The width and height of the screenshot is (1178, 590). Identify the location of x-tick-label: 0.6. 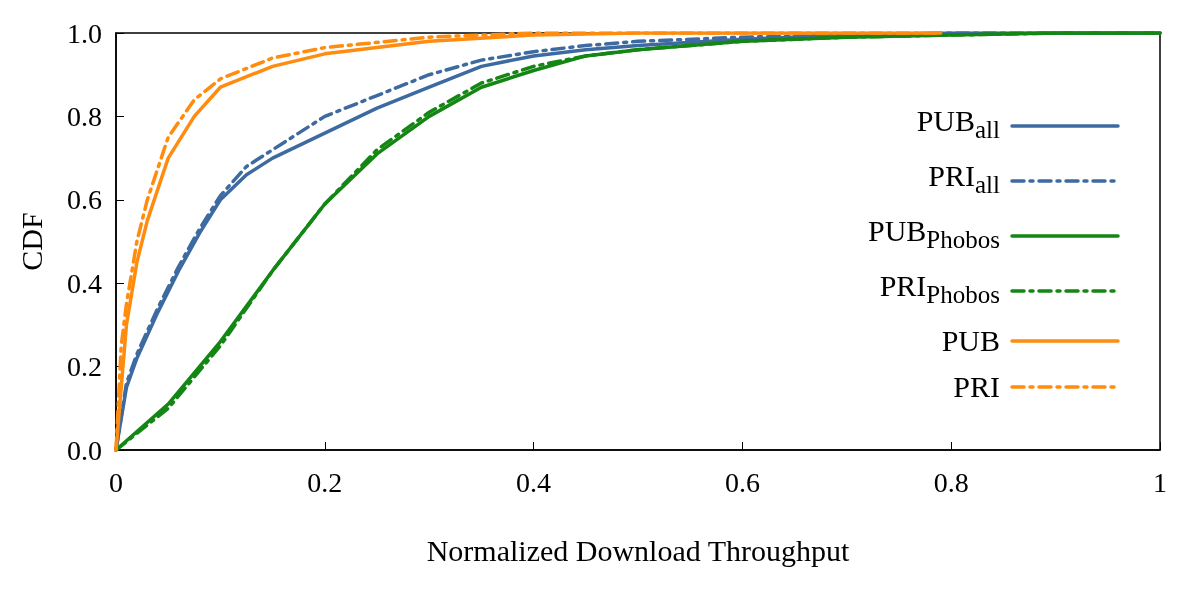
(742, 482).